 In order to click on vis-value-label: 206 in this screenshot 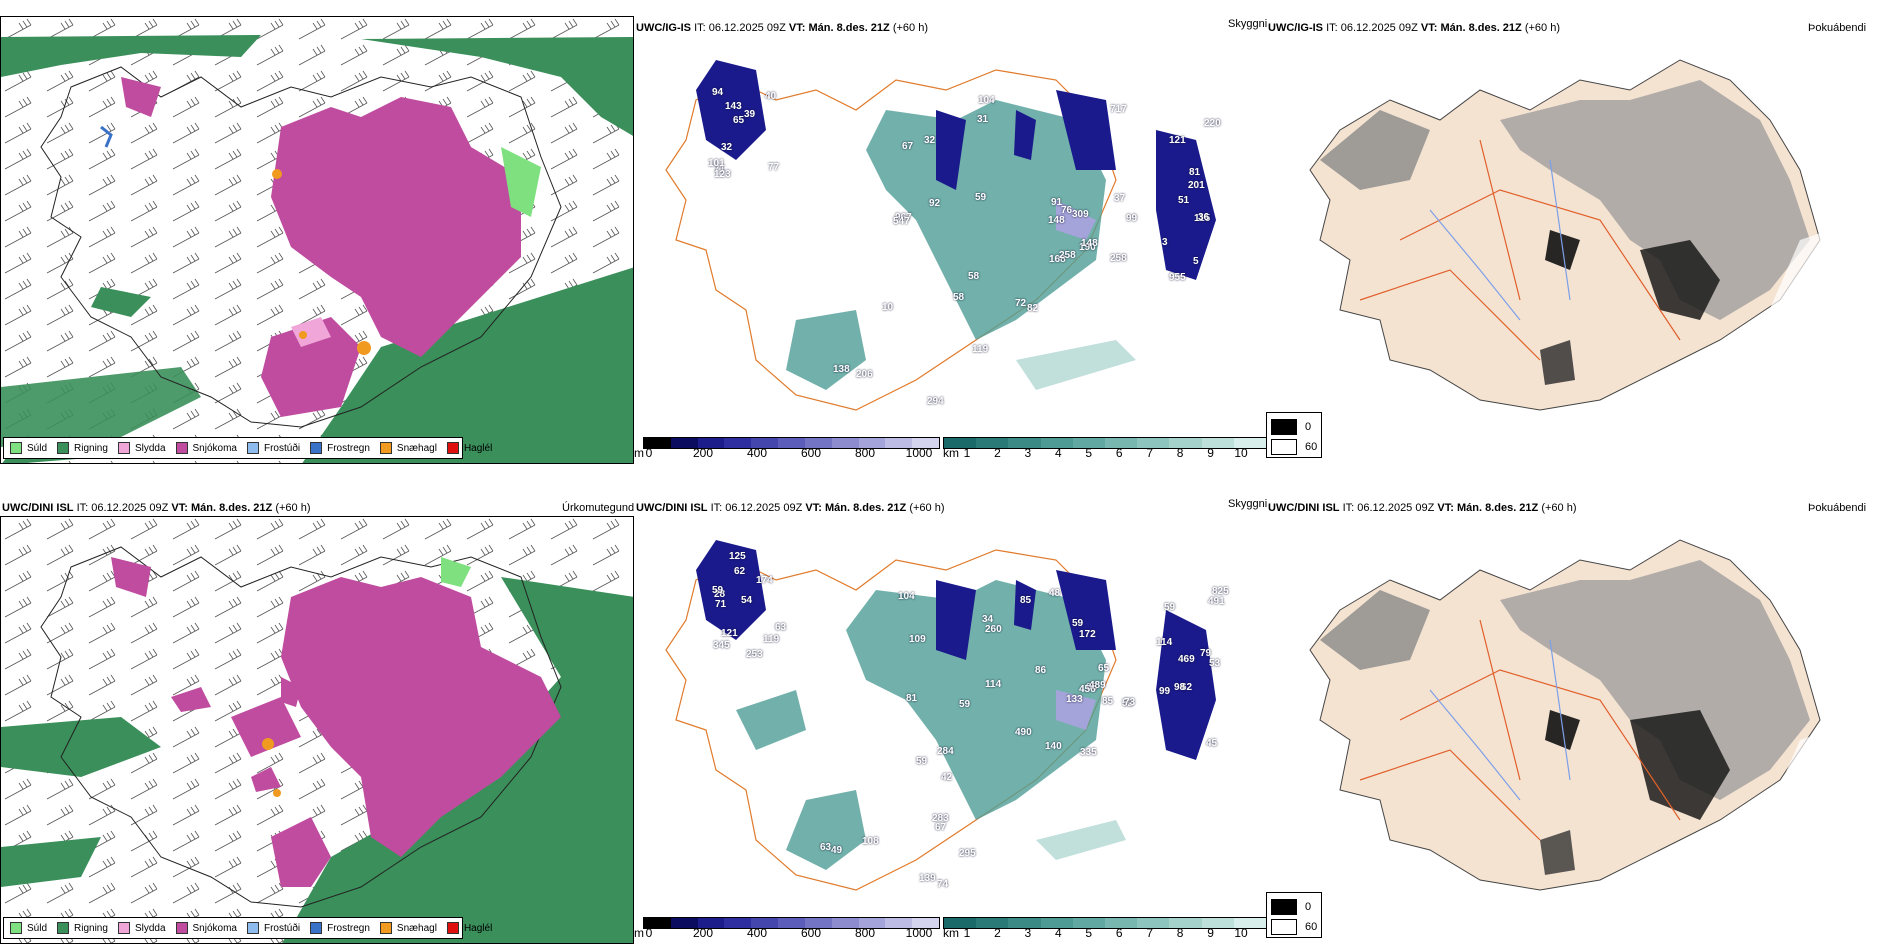, I will do `click(864, 374)`.